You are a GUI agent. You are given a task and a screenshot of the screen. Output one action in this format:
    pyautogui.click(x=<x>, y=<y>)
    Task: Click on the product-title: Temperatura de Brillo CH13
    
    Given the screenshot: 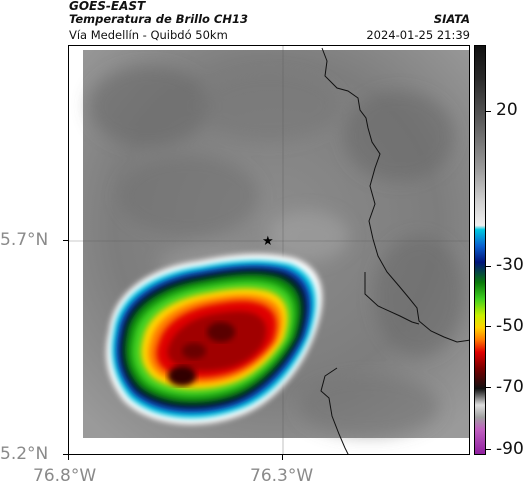 What is the action you would take?
    pyautogui.click(x=158, y=19)
    